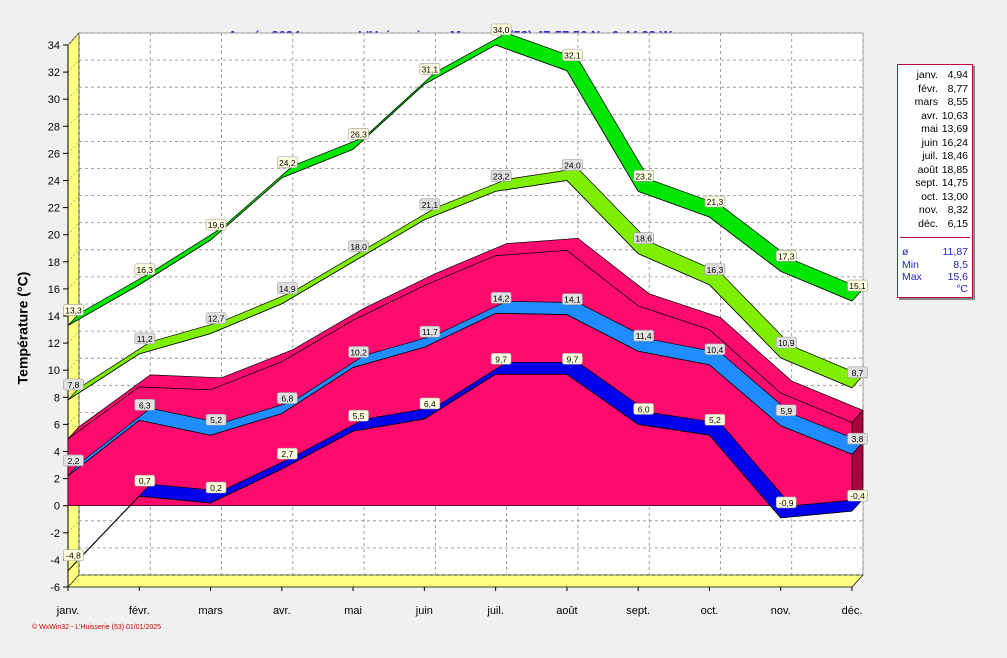 The width and height of the screenshot is (1007, 658). I want to click on legend-month-label: janv., so click(927, 75).